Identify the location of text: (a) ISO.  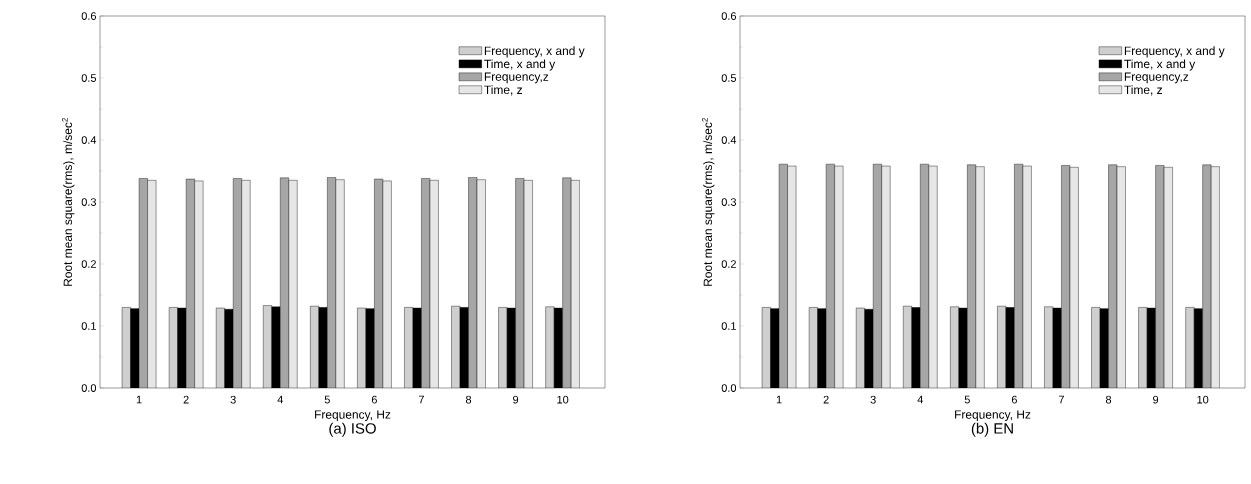
(352, 429).